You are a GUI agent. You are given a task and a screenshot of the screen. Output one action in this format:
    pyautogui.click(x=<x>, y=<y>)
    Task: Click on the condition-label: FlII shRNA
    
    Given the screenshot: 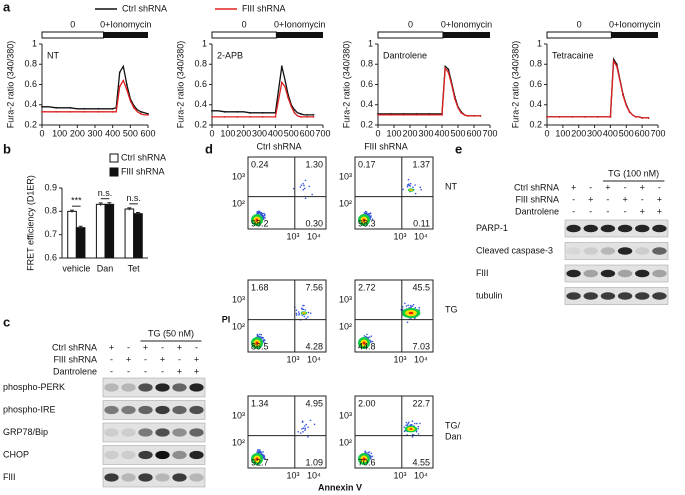 What is the action you would take?
    pyautogui.click(x=537, y=199)
    